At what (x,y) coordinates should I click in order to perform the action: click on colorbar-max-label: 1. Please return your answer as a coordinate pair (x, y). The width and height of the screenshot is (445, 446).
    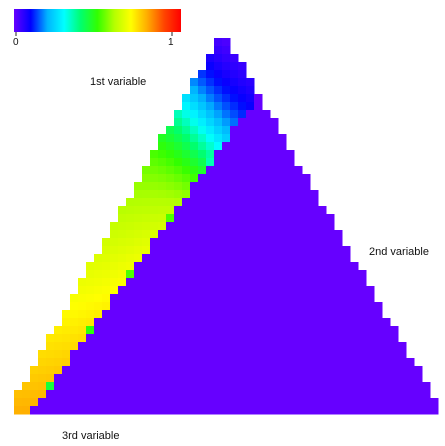
    Looking at the image, I should click on (171, 42).